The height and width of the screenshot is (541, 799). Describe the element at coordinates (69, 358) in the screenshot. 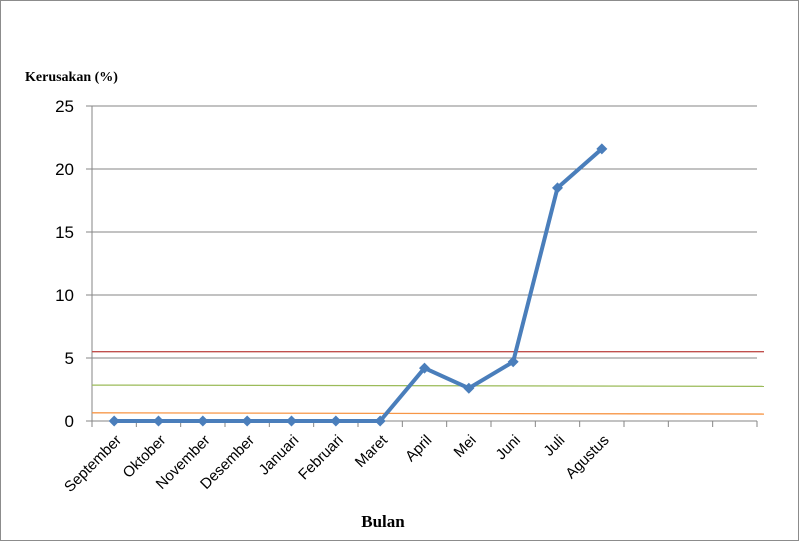

I see `y-tick-label: 5` at that location.